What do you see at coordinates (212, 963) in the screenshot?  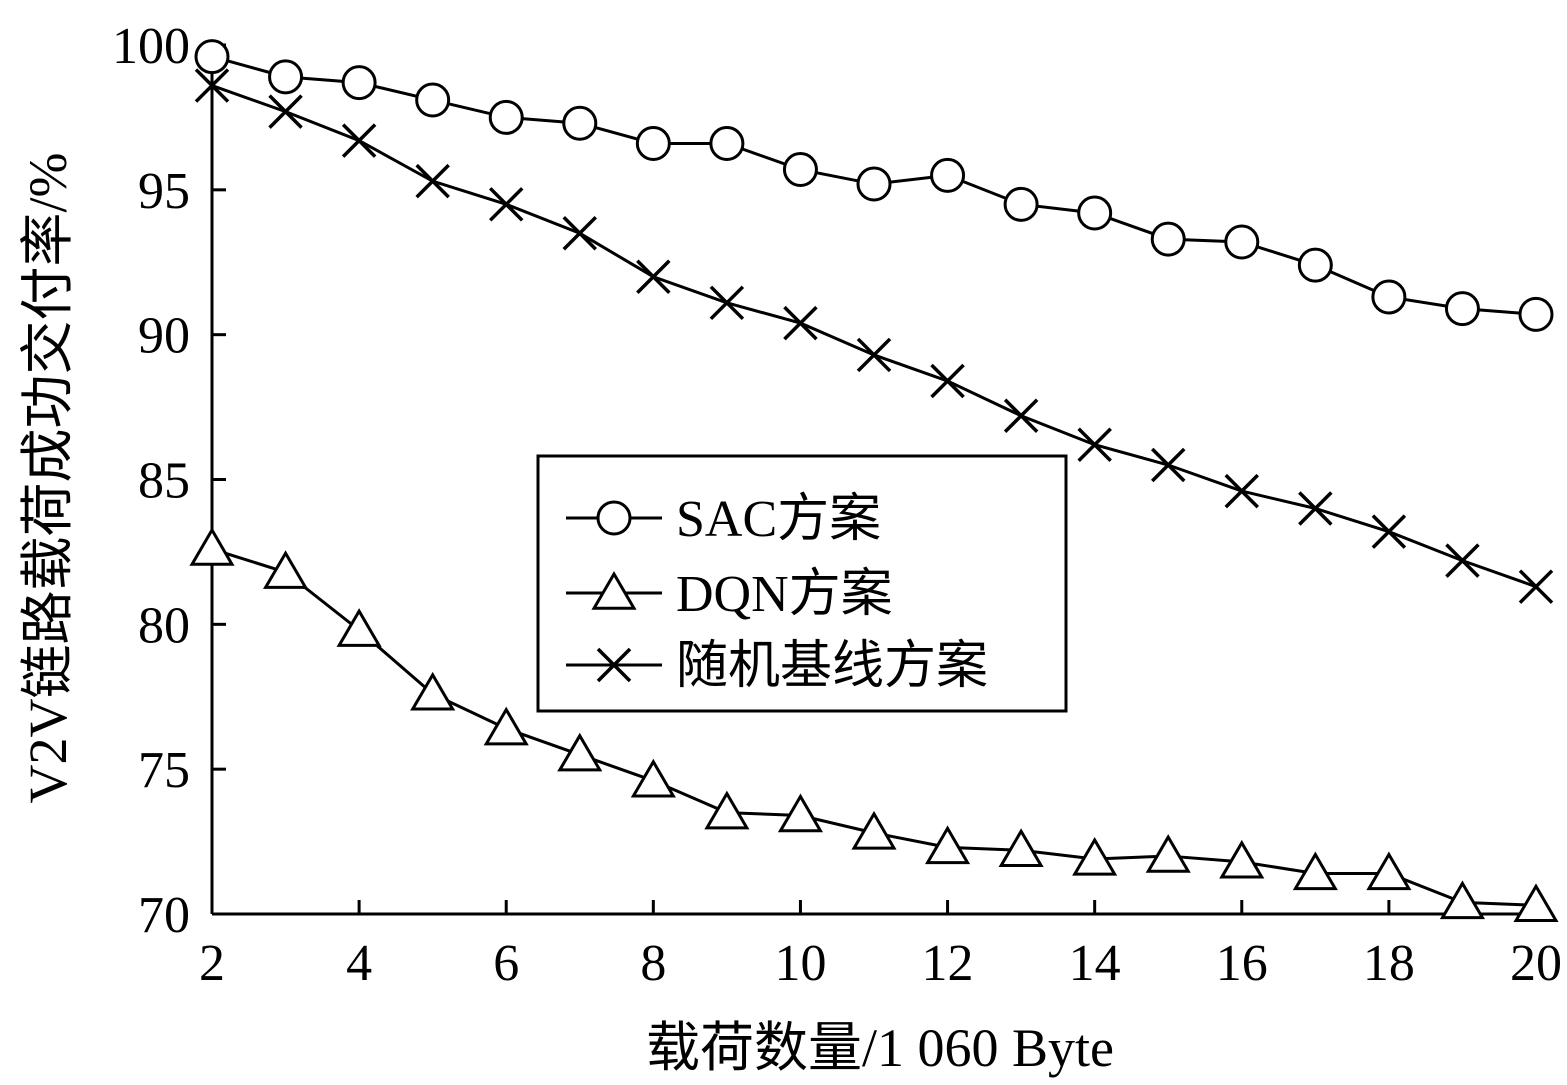 I see `x-tick-label: 2` at bounding box center [212, 963].